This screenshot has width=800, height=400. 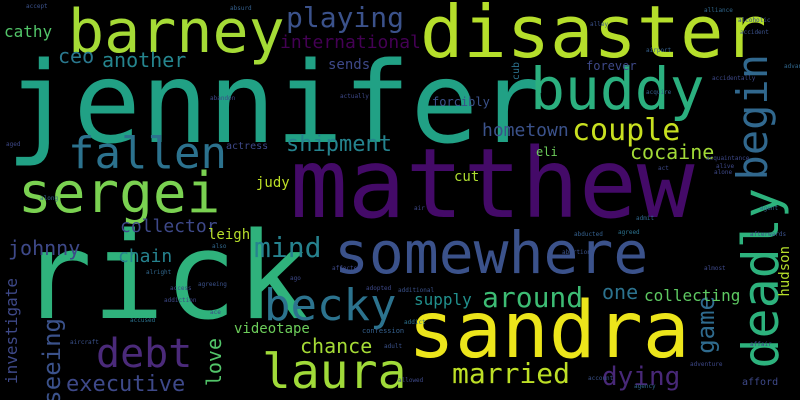 What do you see at coordinates (593, 37) in the screenshot?
I see `word-disaster: disaster` at bounding box center [593, 37].